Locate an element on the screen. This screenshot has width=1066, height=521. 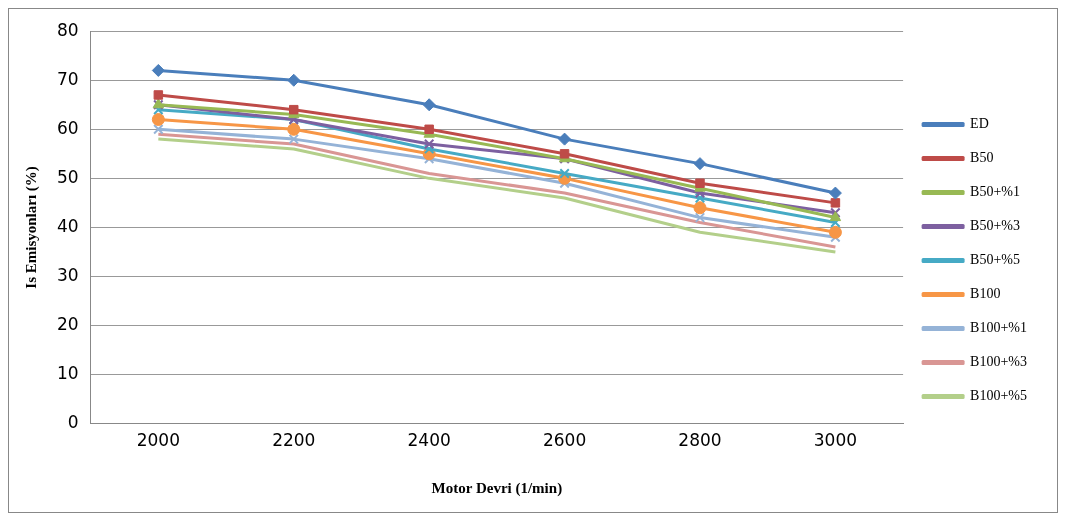
y-tick-label: 30 is located at coordinates (67, 274).